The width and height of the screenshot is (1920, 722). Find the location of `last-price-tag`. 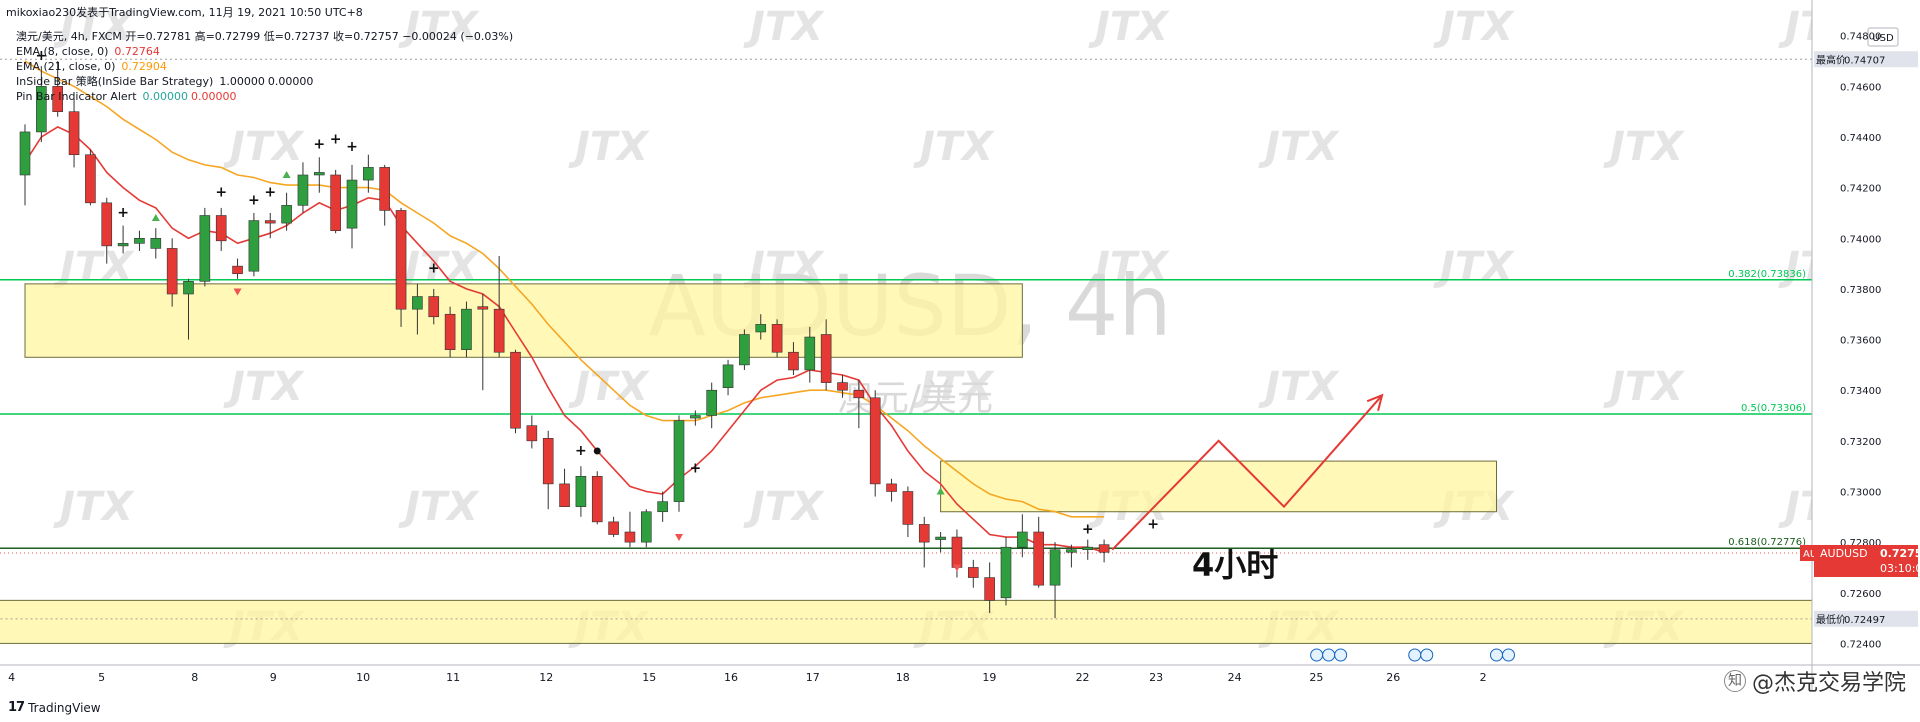

last-price-tag is located at coordinates (1866, 561).